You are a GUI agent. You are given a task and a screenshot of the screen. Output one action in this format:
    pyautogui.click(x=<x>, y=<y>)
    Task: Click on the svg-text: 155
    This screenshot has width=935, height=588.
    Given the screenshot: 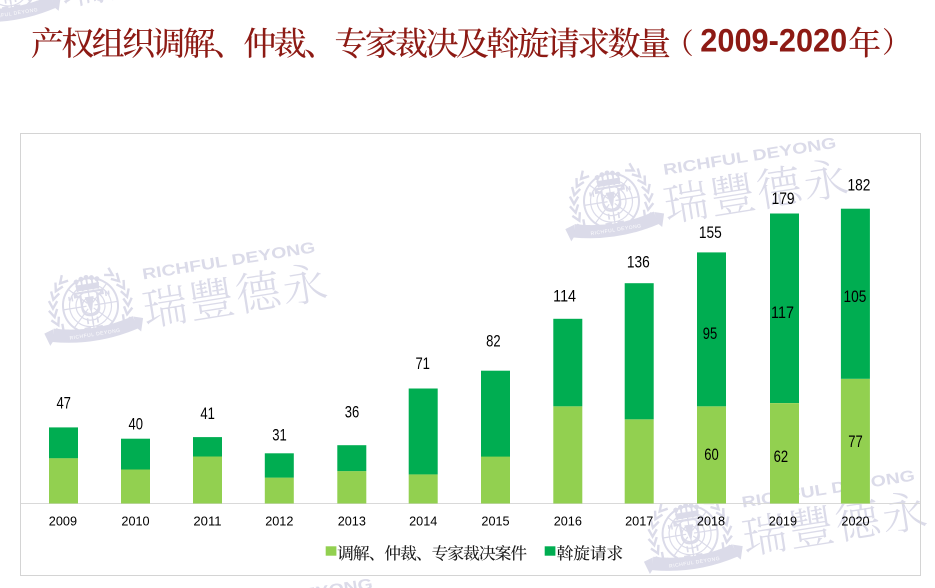 What is the action you would take?
    pyautogui.click(x=710, y=232)
    